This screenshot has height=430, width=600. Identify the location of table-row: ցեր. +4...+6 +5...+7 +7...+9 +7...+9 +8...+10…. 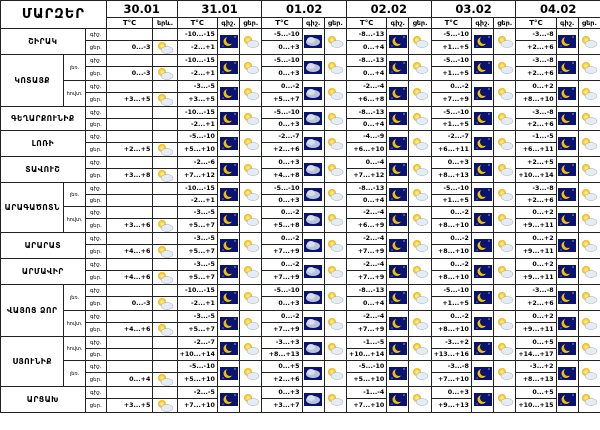
(300, 329).